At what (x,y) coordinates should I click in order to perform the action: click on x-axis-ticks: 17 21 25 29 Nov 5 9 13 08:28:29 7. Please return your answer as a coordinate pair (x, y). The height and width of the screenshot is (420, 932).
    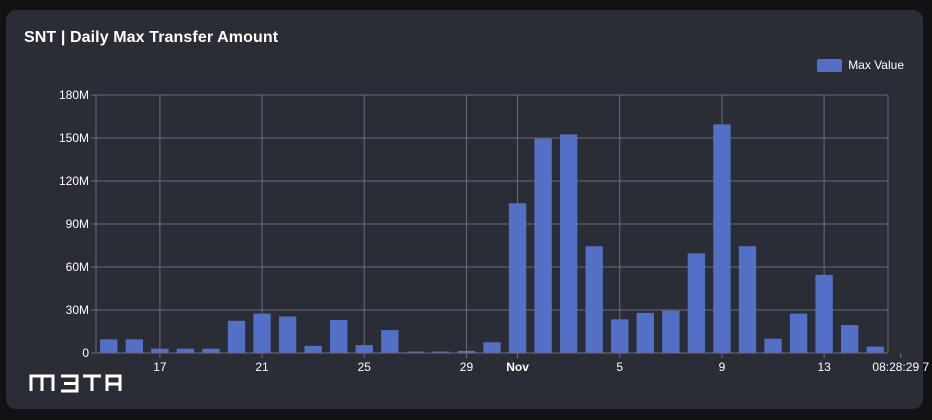
    Looking at the image, I should click on (541, 363).